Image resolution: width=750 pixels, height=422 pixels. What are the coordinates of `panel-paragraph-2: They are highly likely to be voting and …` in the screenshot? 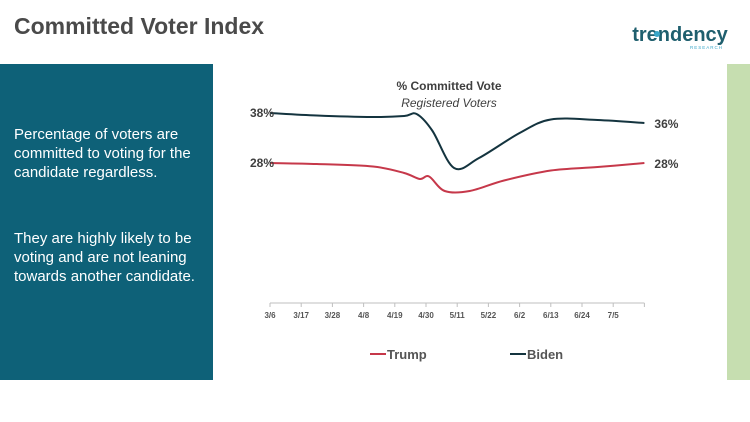 It's located at (104, 257).